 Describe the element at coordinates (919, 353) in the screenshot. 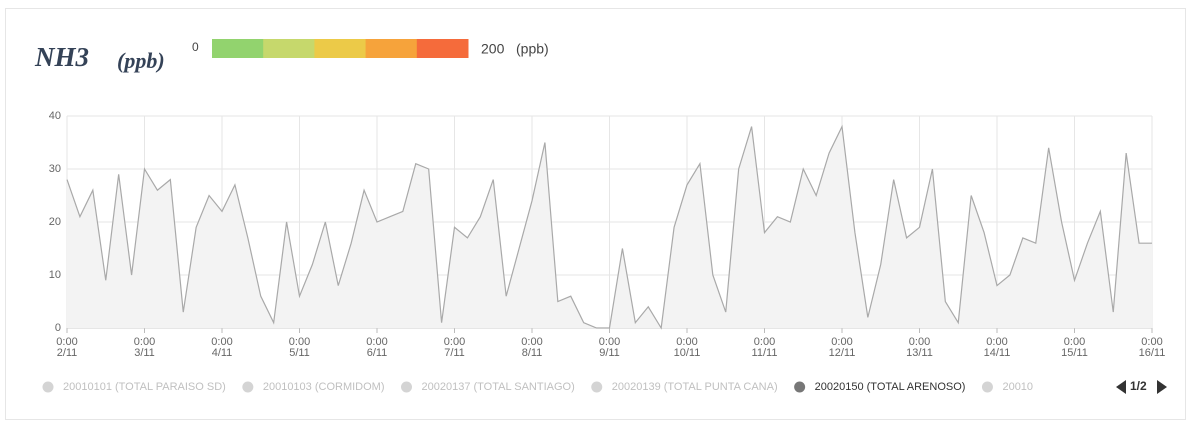

I see `x-tick-date: 13/11` at that location.